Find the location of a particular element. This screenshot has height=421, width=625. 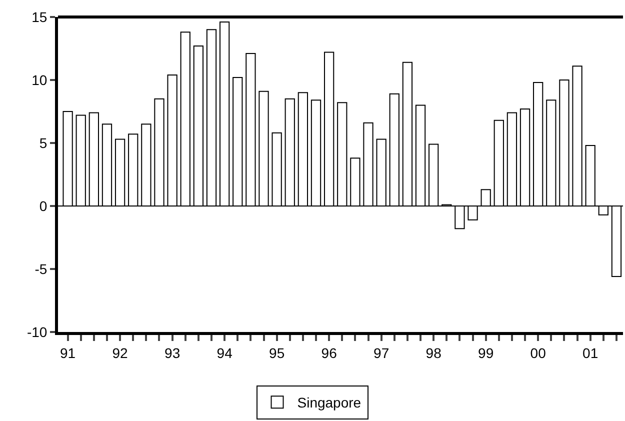

x-tick-label: 97 is located at coordinates (382, 352).